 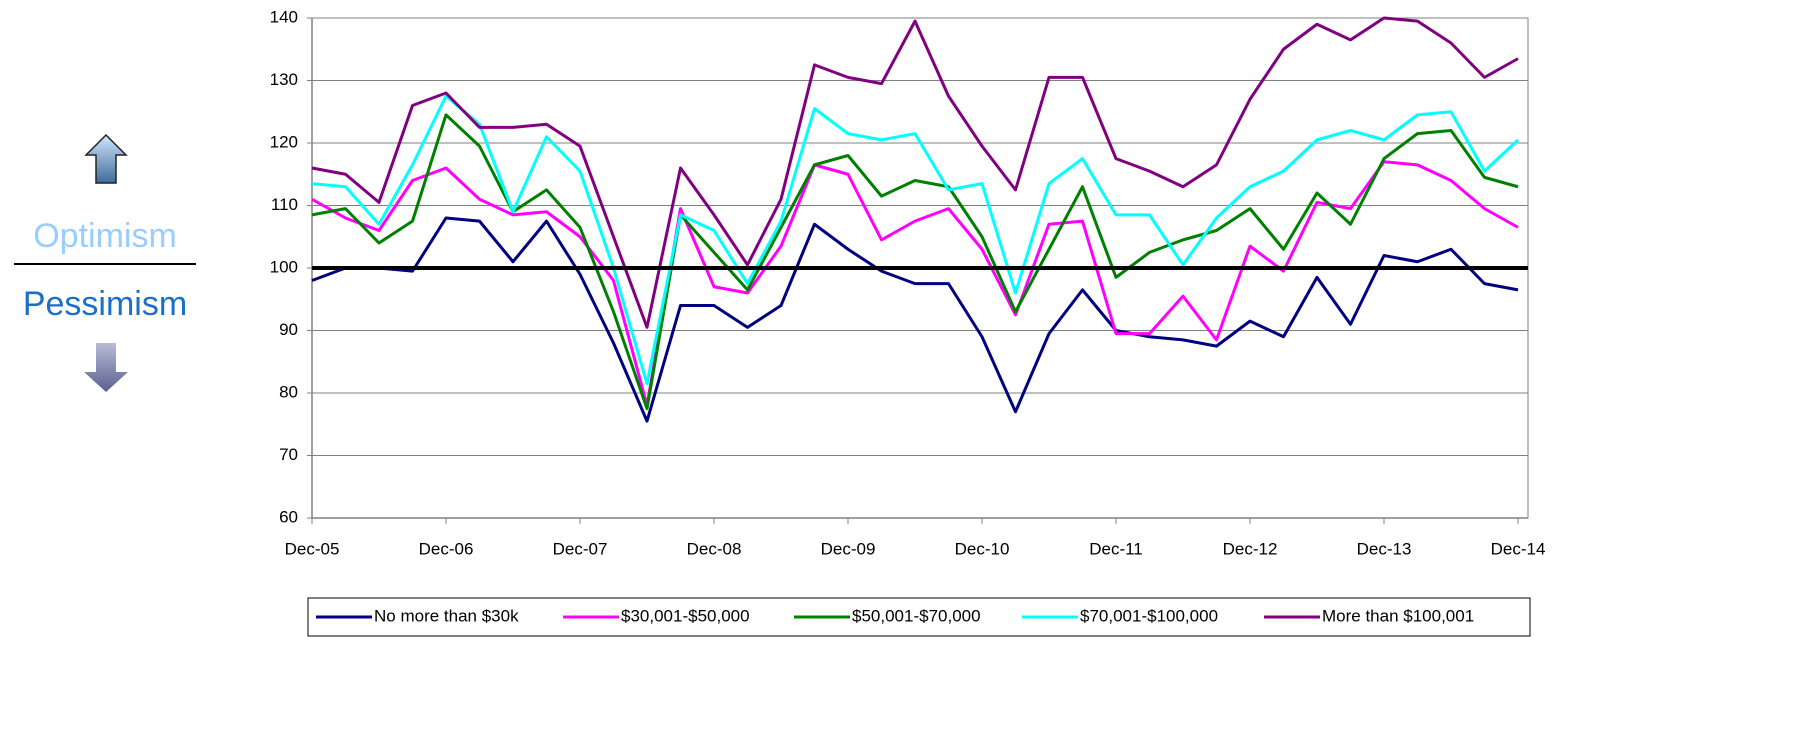 I want to click on legend-label: $70,001-$100,000, so click(x=1149, y=615).